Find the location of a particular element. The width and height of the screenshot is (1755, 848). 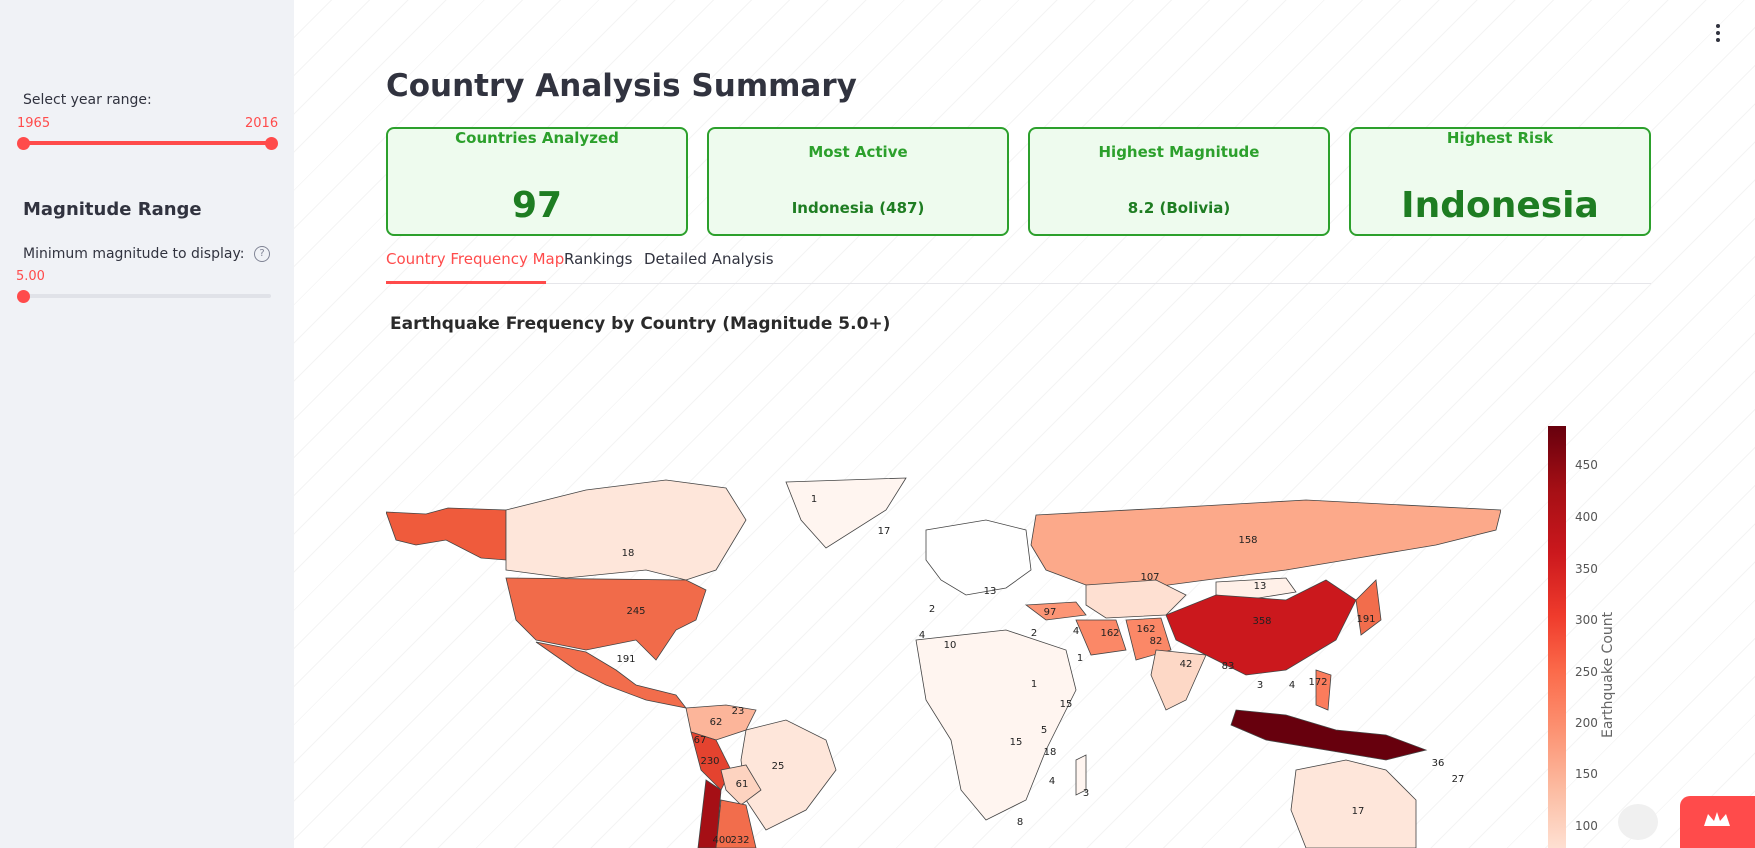

map-country-philippines is located at coordinates (1323, 690).